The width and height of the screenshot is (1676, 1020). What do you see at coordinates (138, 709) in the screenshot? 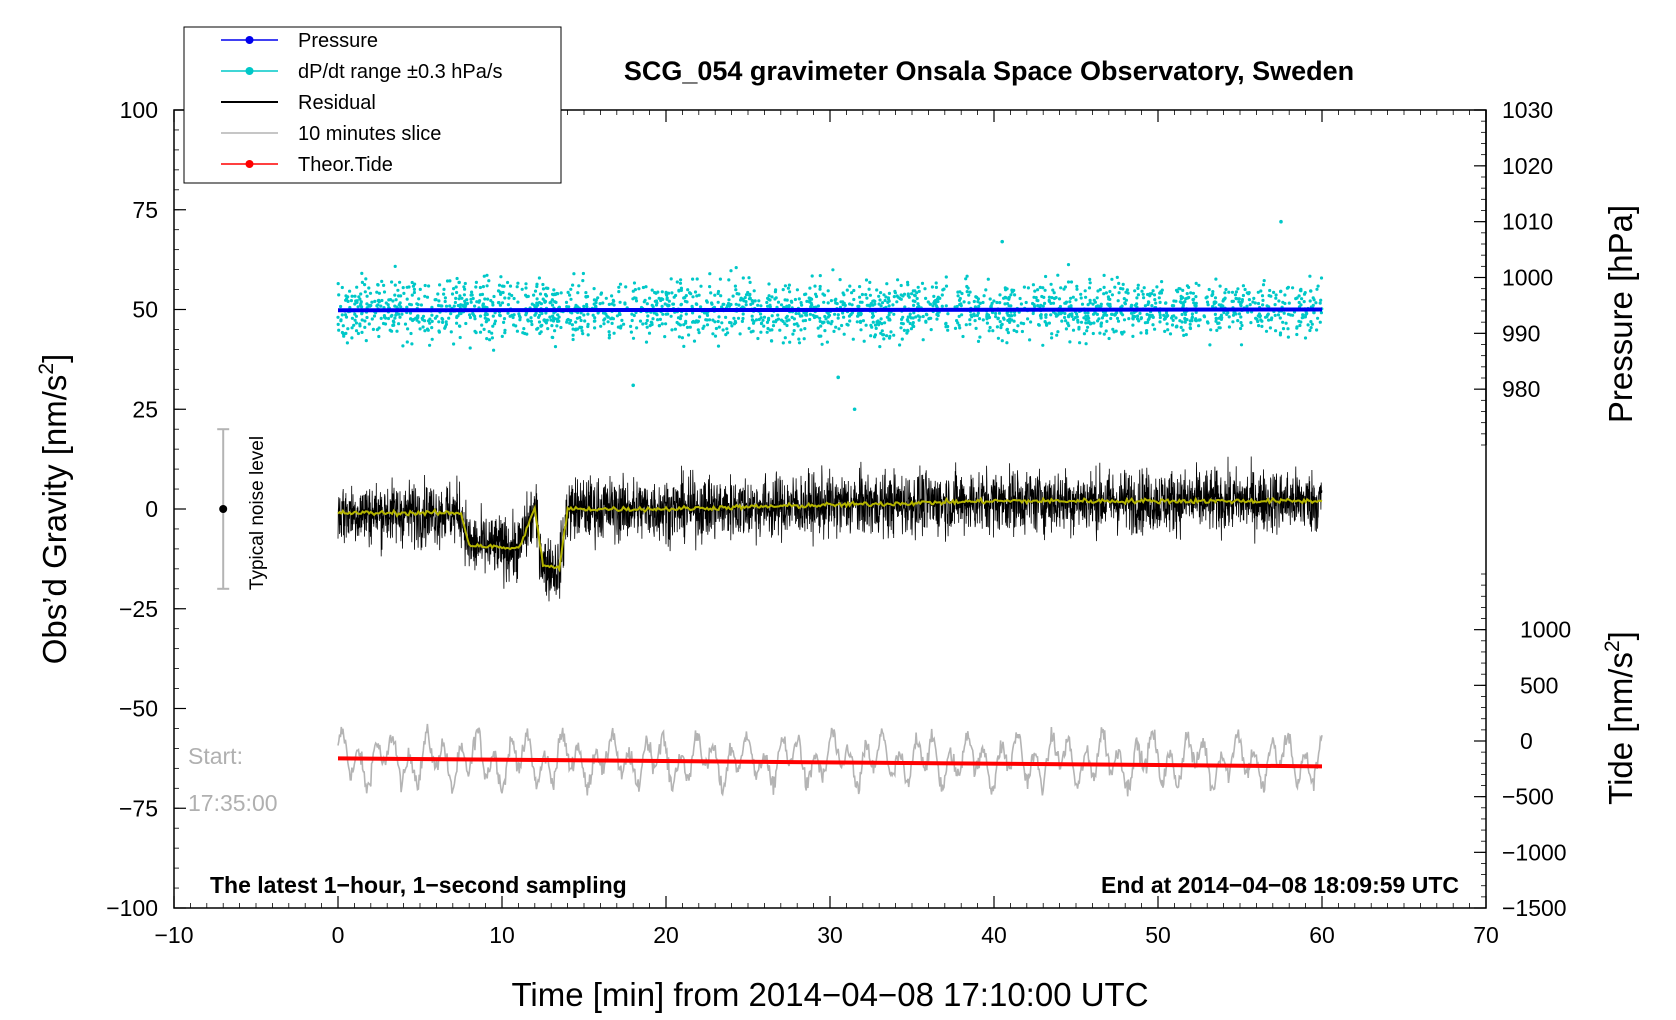
I see `y-tick-label: −50` at bounding box center [138, 709].